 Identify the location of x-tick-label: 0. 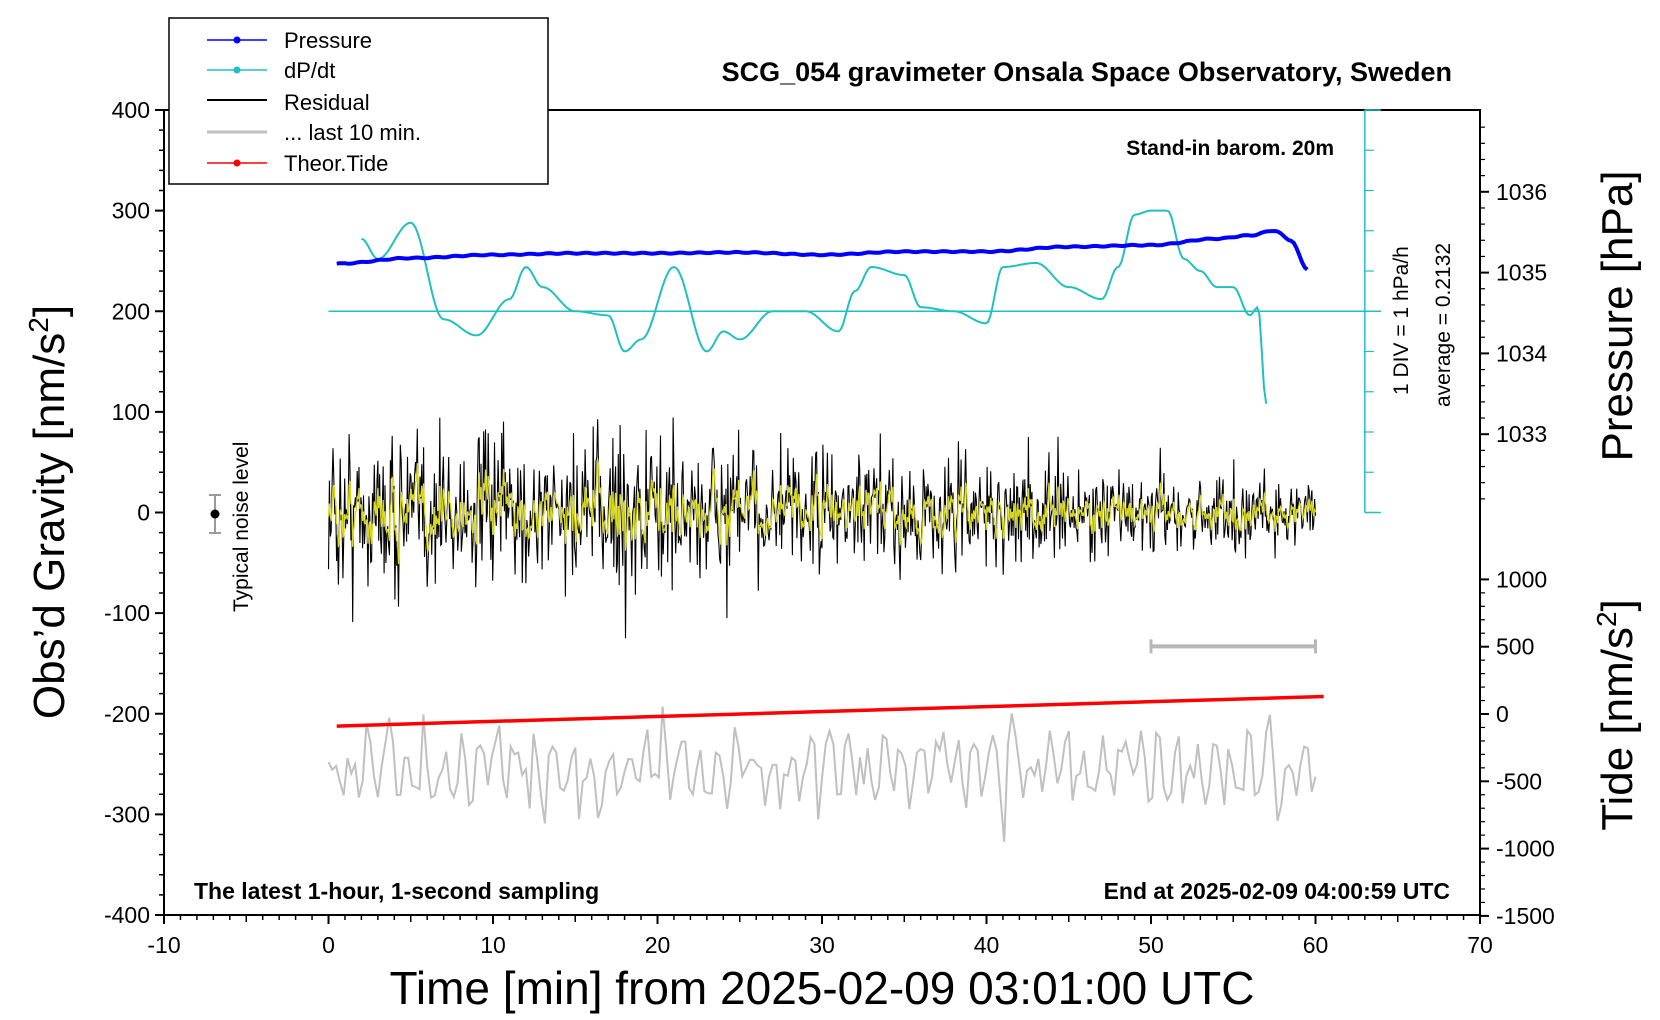
(328, 945).